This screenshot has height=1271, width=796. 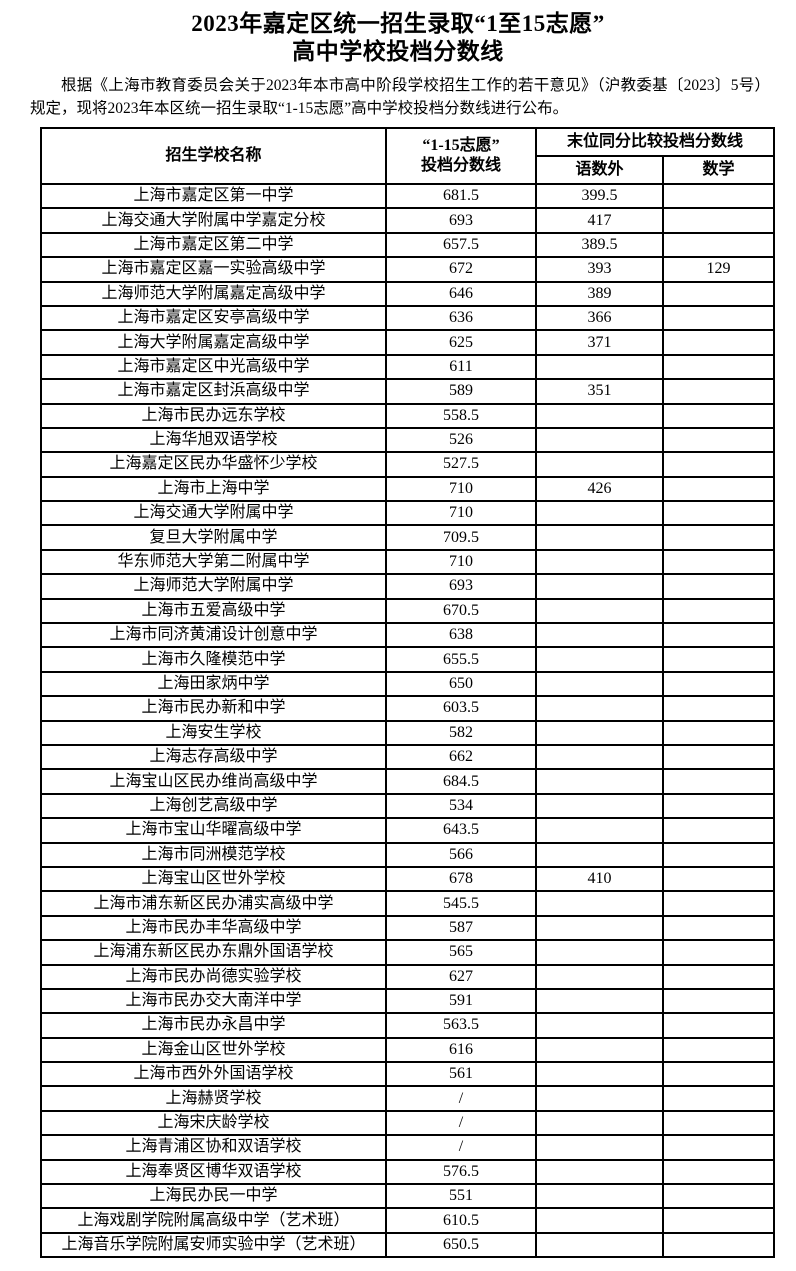 What do you see at coordinates (461, 611) in the screenshot?
I see `score-cell: 670.5` at bounding box center [461, 611].